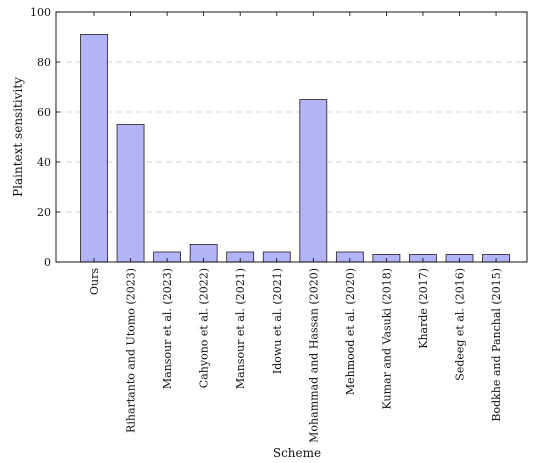  I want to click on x-tick-label: Kharde (2017), so click(423, 308).